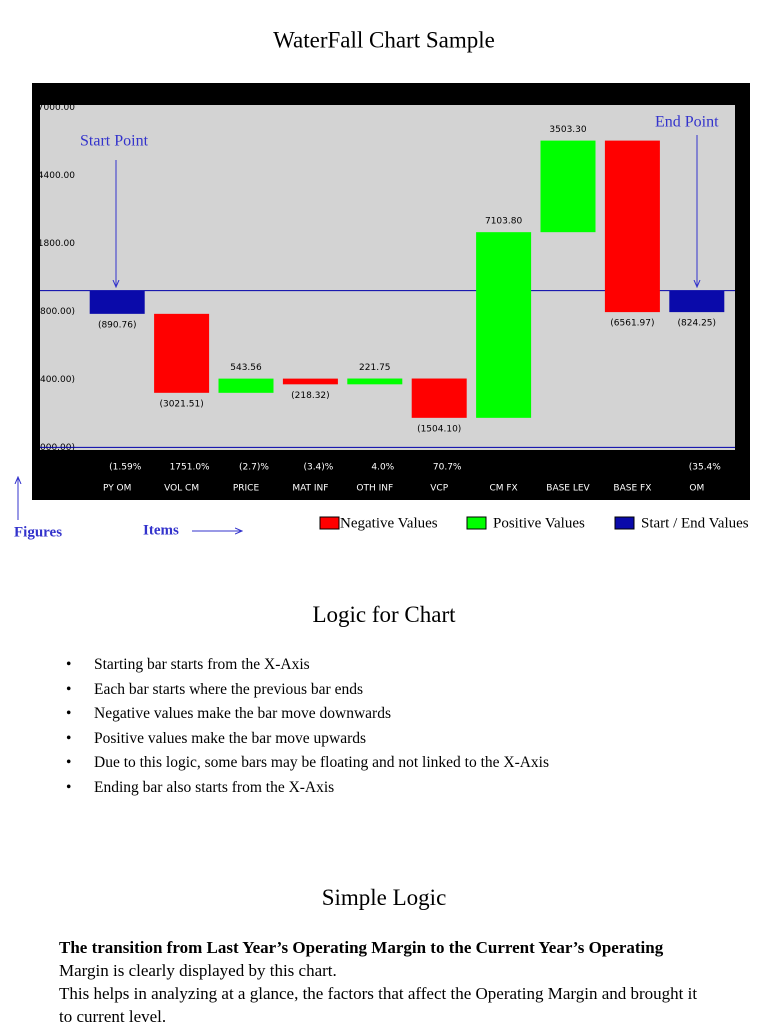 This screenshot has width=768, height=1028. What do you see at coordinates (539, 523) in the screenshot?
I see `legend-label: Positive Values` at bounding box center [539, 523].